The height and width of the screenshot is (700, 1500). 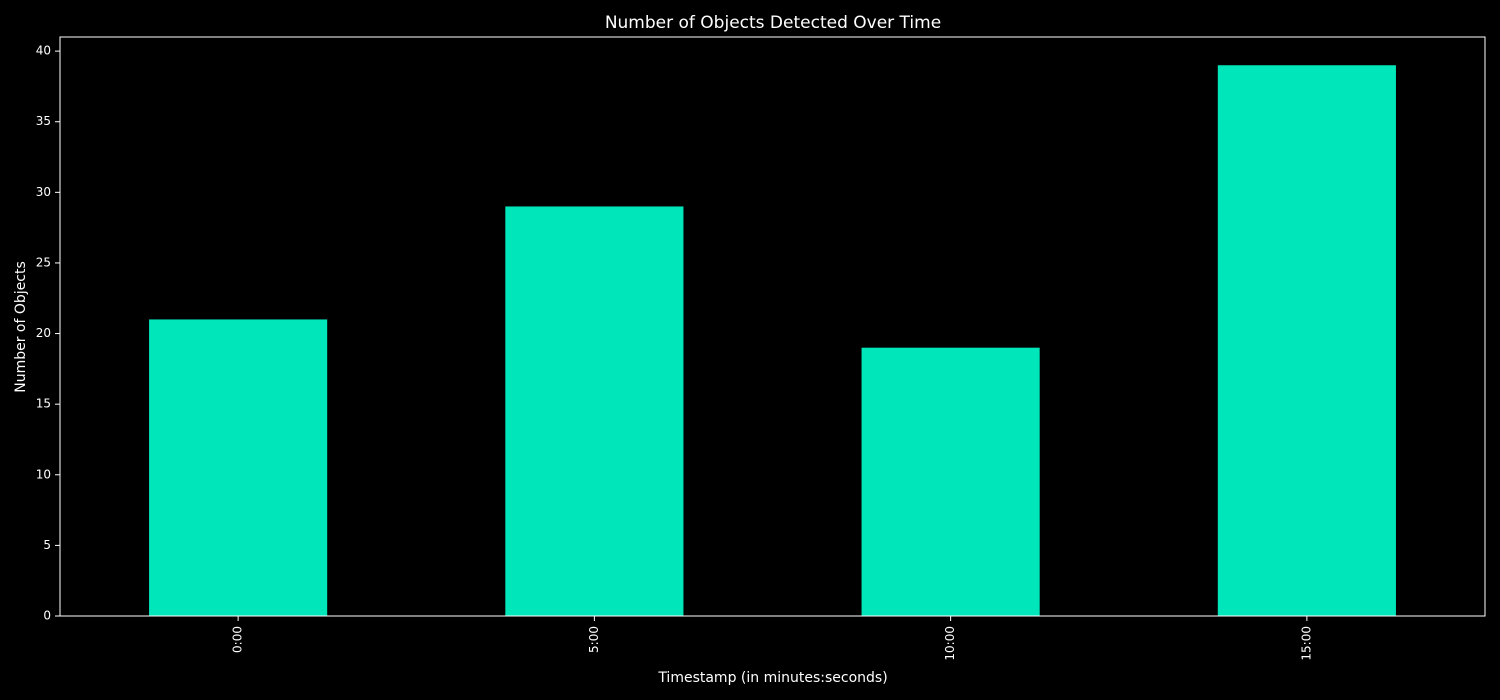 I want to click on x-tick-label: 15:00, so click(x=1306, y=643).